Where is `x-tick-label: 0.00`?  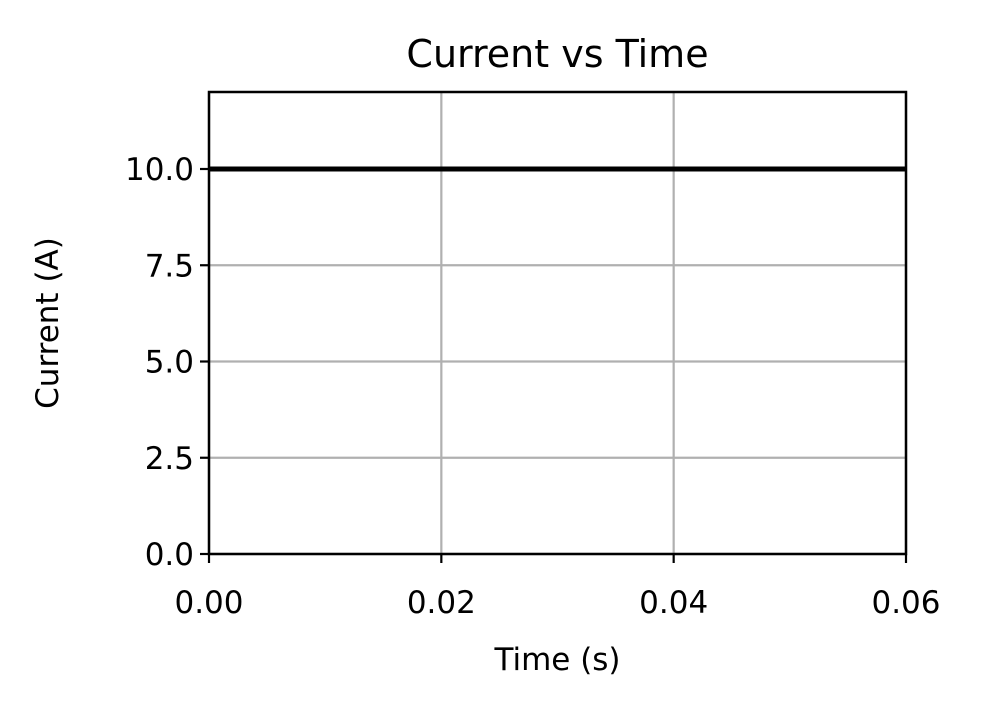 x-tick-label: 0.00 is located at coordinates (208, 603).